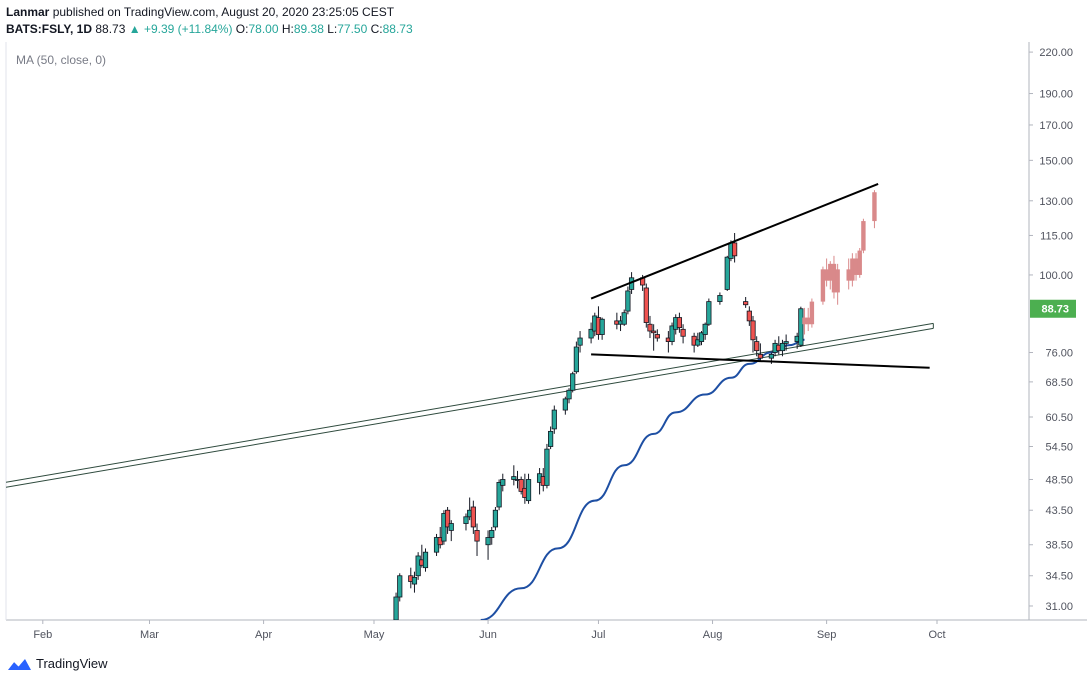 Image resolution: width=1087 pixels, height=684 pixels. What do you see at coordinates (352, 29) in the screenshot?
I see `low-value: 77.50` at bounding box center [352, 29].